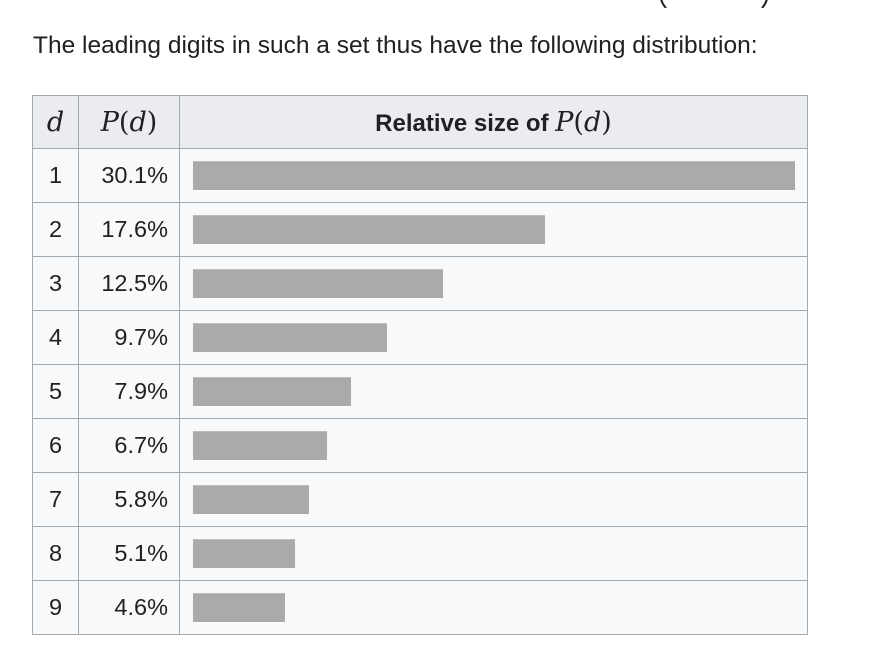 Image resolution: width=871 pixels, height=667 pixels. What do you see at coordinates (714, 4) in the screenshot?
I see `formula-fragment` at bounding box center [714, 4].